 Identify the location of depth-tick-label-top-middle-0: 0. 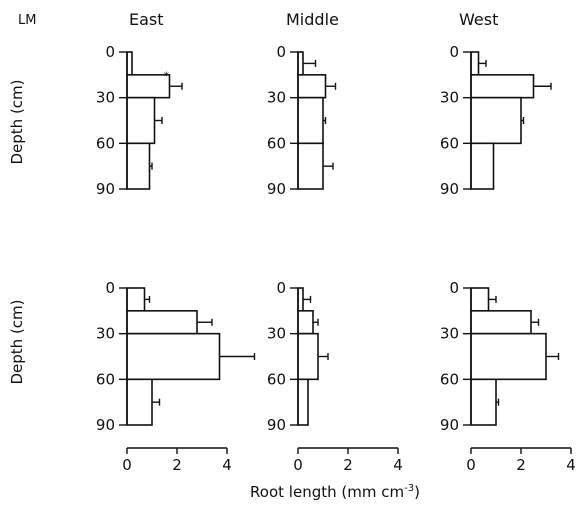
(281, 52).